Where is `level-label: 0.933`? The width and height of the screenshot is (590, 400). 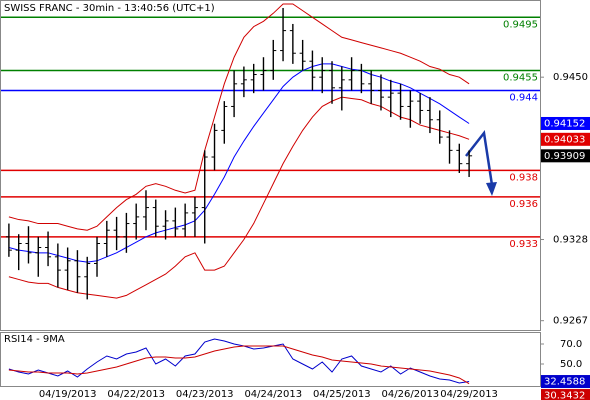 level-label: 0.933 is located at coordinates (523, 244).